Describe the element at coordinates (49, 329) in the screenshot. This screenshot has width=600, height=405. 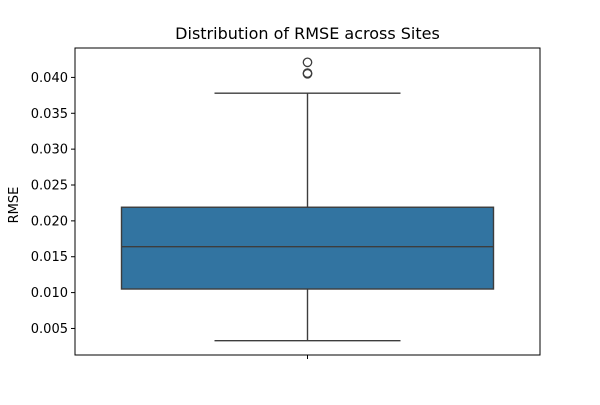
I see `y-tick-label: 0.005` at that location.